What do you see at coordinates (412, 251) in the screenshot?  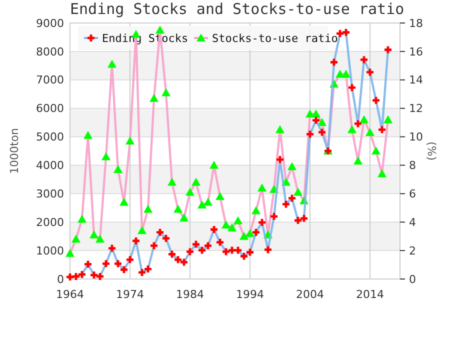 I see `y2-tick-label: 2` at bounding box center [412, 251].